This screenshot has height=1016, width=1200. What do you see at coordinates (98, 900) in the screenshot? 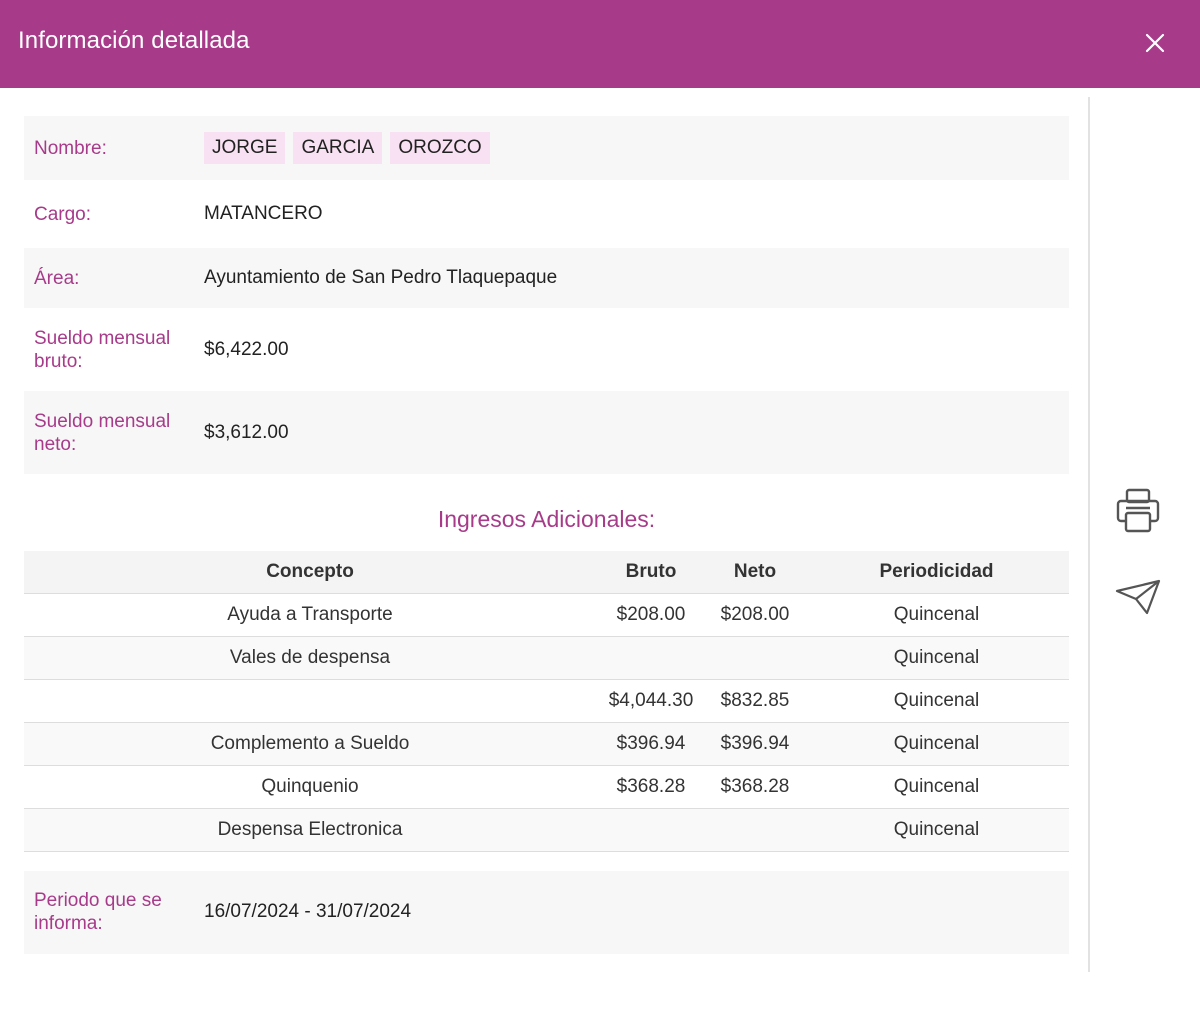
I see `periodo-label-line1: Periodo que se` at bounding box center [98, 900].